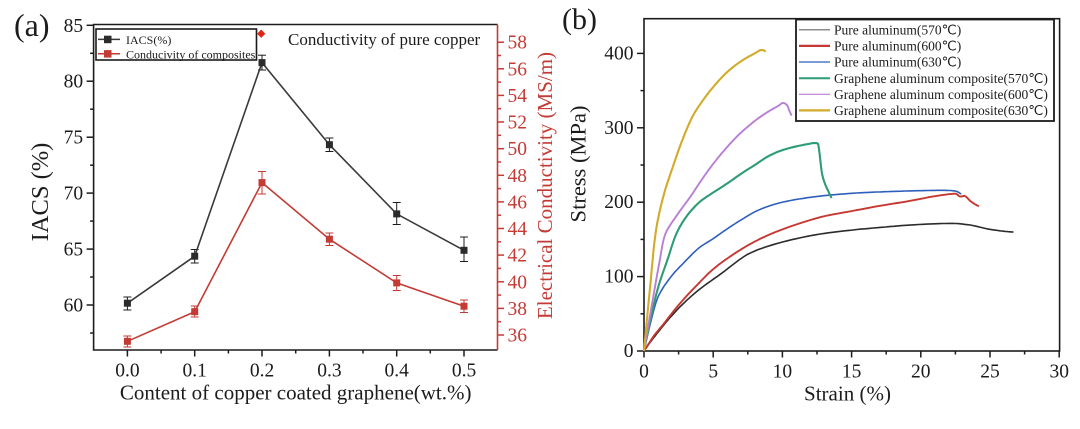 The image size is (1080, 429). What do you see at coordinates (1059, 372) in the screenshot?
I see `svg-text: 30` at bounding box center [1059, 372].